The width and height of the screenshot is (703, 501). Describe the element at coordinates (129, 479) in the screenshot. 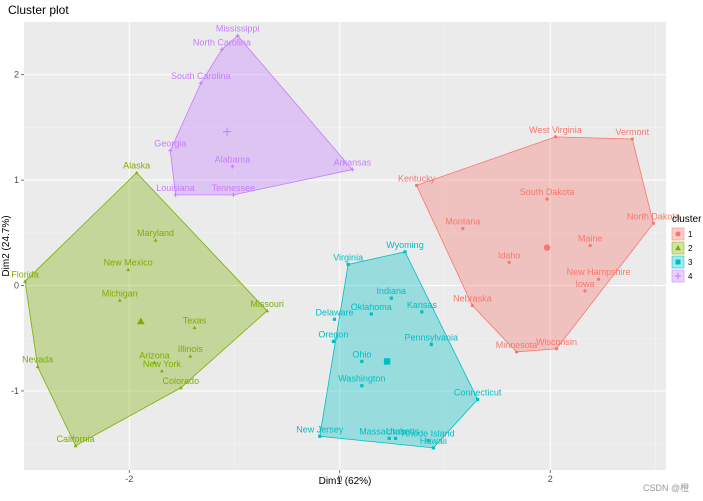

I see `x-tick-label: -2` at that location.